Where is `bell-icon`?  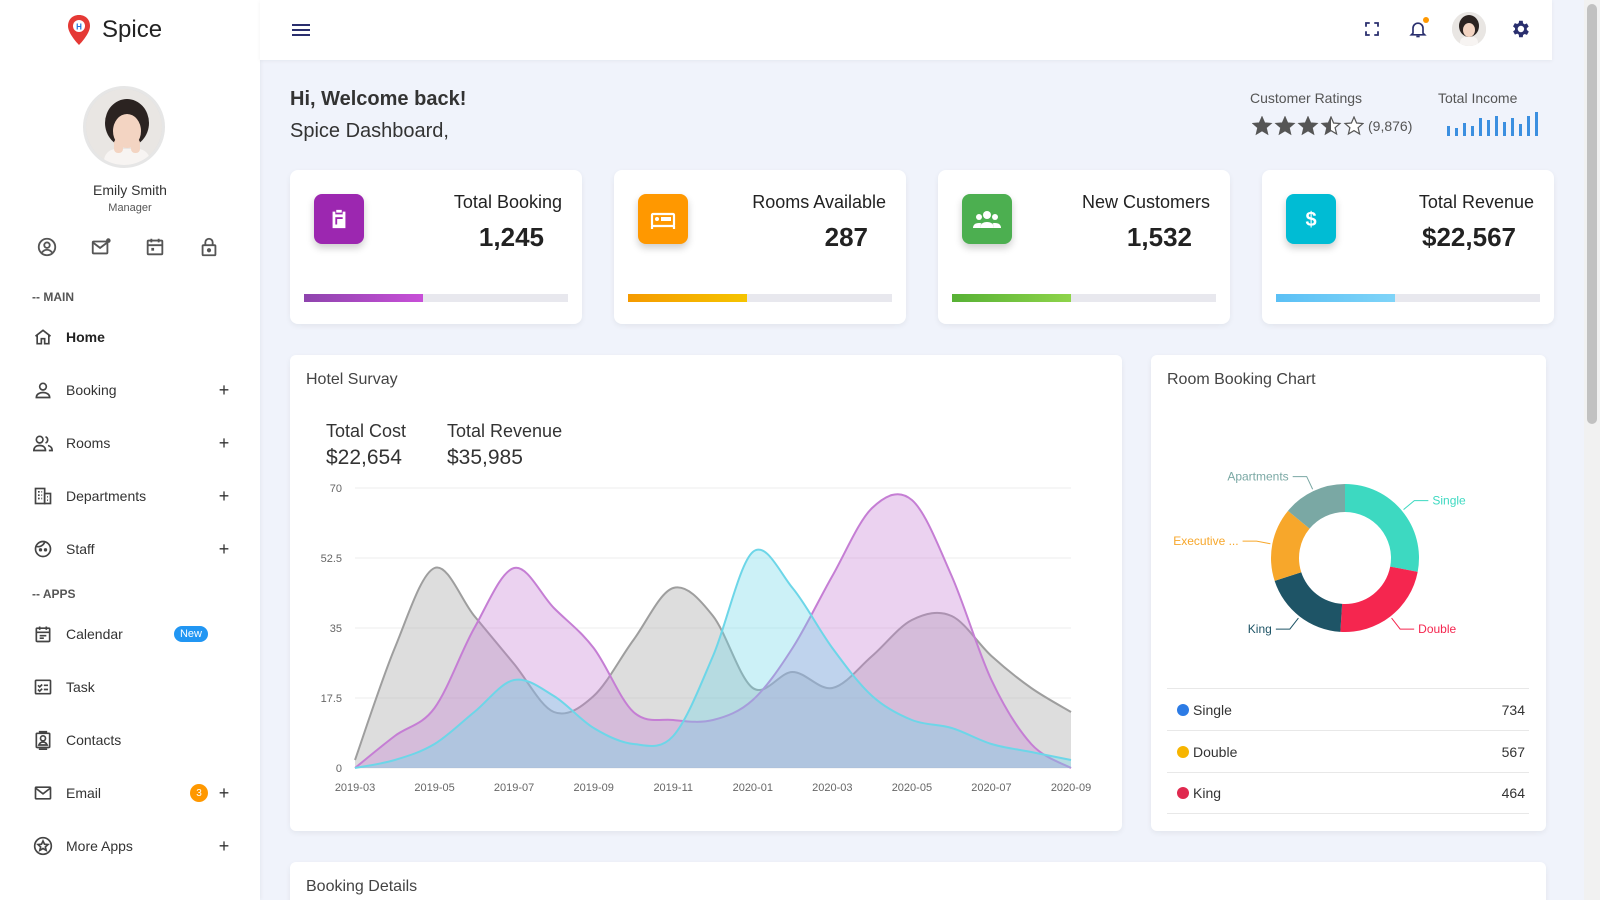 bell-icon is located at coordinates (1418, 29).